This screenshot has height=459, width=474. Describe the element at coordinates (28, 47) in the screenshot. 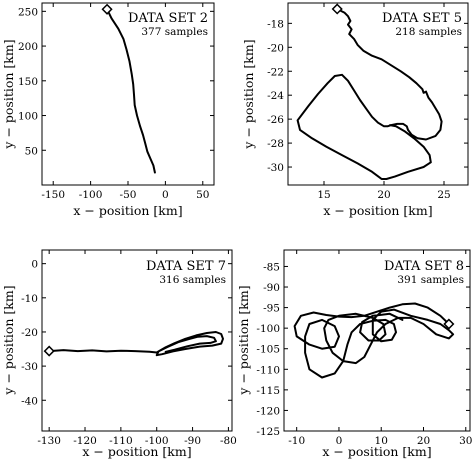

I see `y-tick-label: 200` at that location.